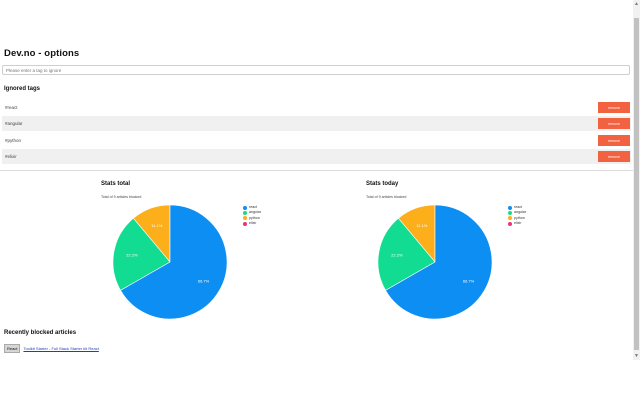 The height and width of the screenshot is (400, 640). What do you see at coordinates (116, 184) in the screenshot?
I see `chart-title: Stats total` at bounding box center [116, 184].